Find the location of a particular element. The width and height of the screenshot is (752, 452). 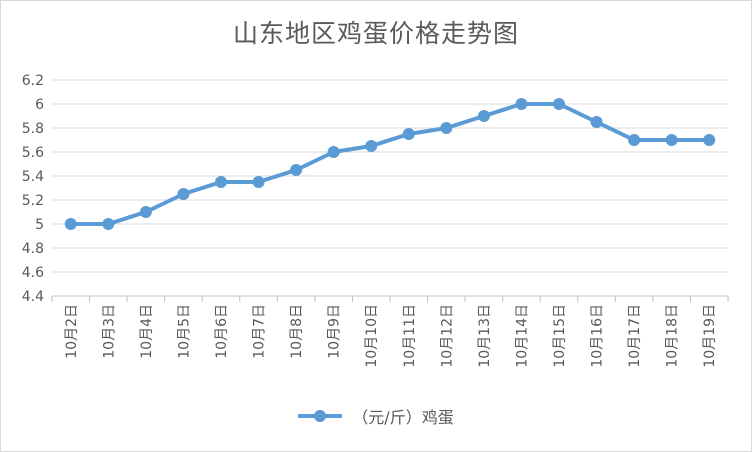

y-tick-label: 4.4 is located at coordinates (33, 297).